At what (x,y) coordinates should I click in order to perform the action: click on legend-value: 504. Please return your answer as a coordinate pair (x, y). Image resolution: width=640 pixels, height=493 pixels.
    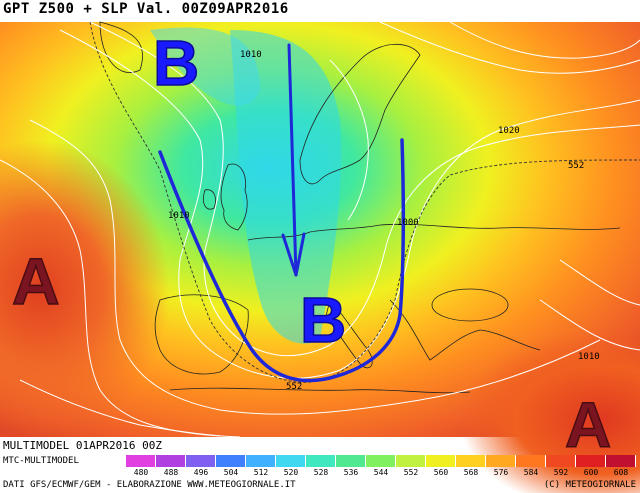
    Looking at the image, I should click on (231, 472).